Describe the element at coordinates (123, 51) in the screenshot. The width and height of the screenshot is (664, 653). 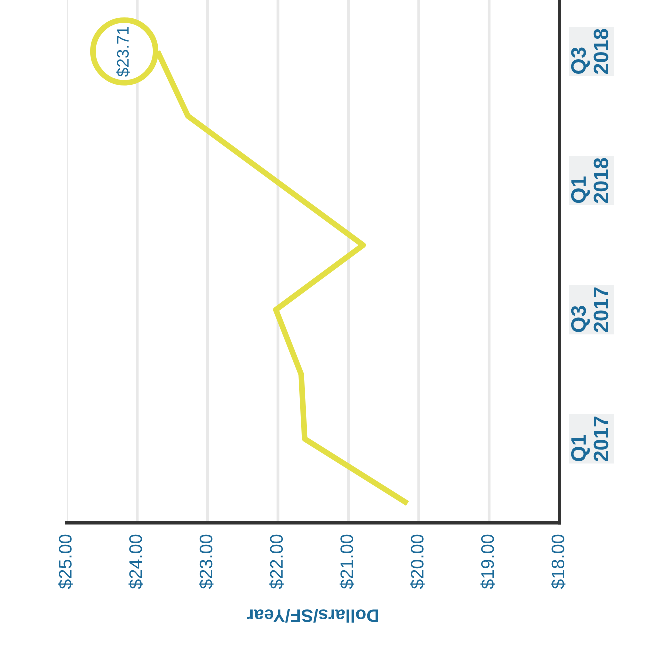
I see `annotation: $23.71` at that location.